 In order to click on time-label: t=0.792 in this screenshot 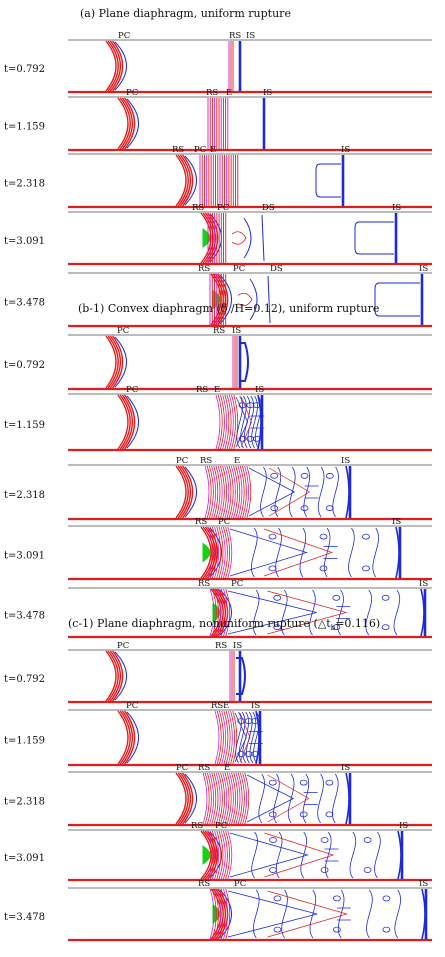, I will do `click(24, 69)`.